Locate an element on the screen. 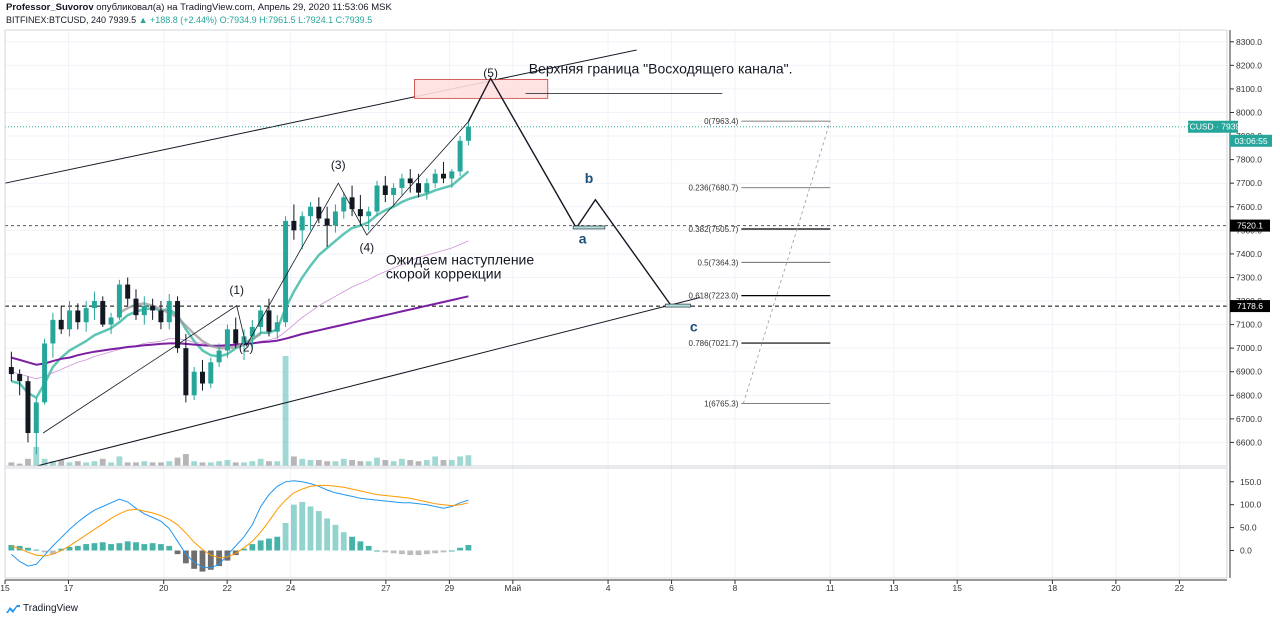 The image size is (1280, 623). wave-label: a is located at coordinates (583, 238).